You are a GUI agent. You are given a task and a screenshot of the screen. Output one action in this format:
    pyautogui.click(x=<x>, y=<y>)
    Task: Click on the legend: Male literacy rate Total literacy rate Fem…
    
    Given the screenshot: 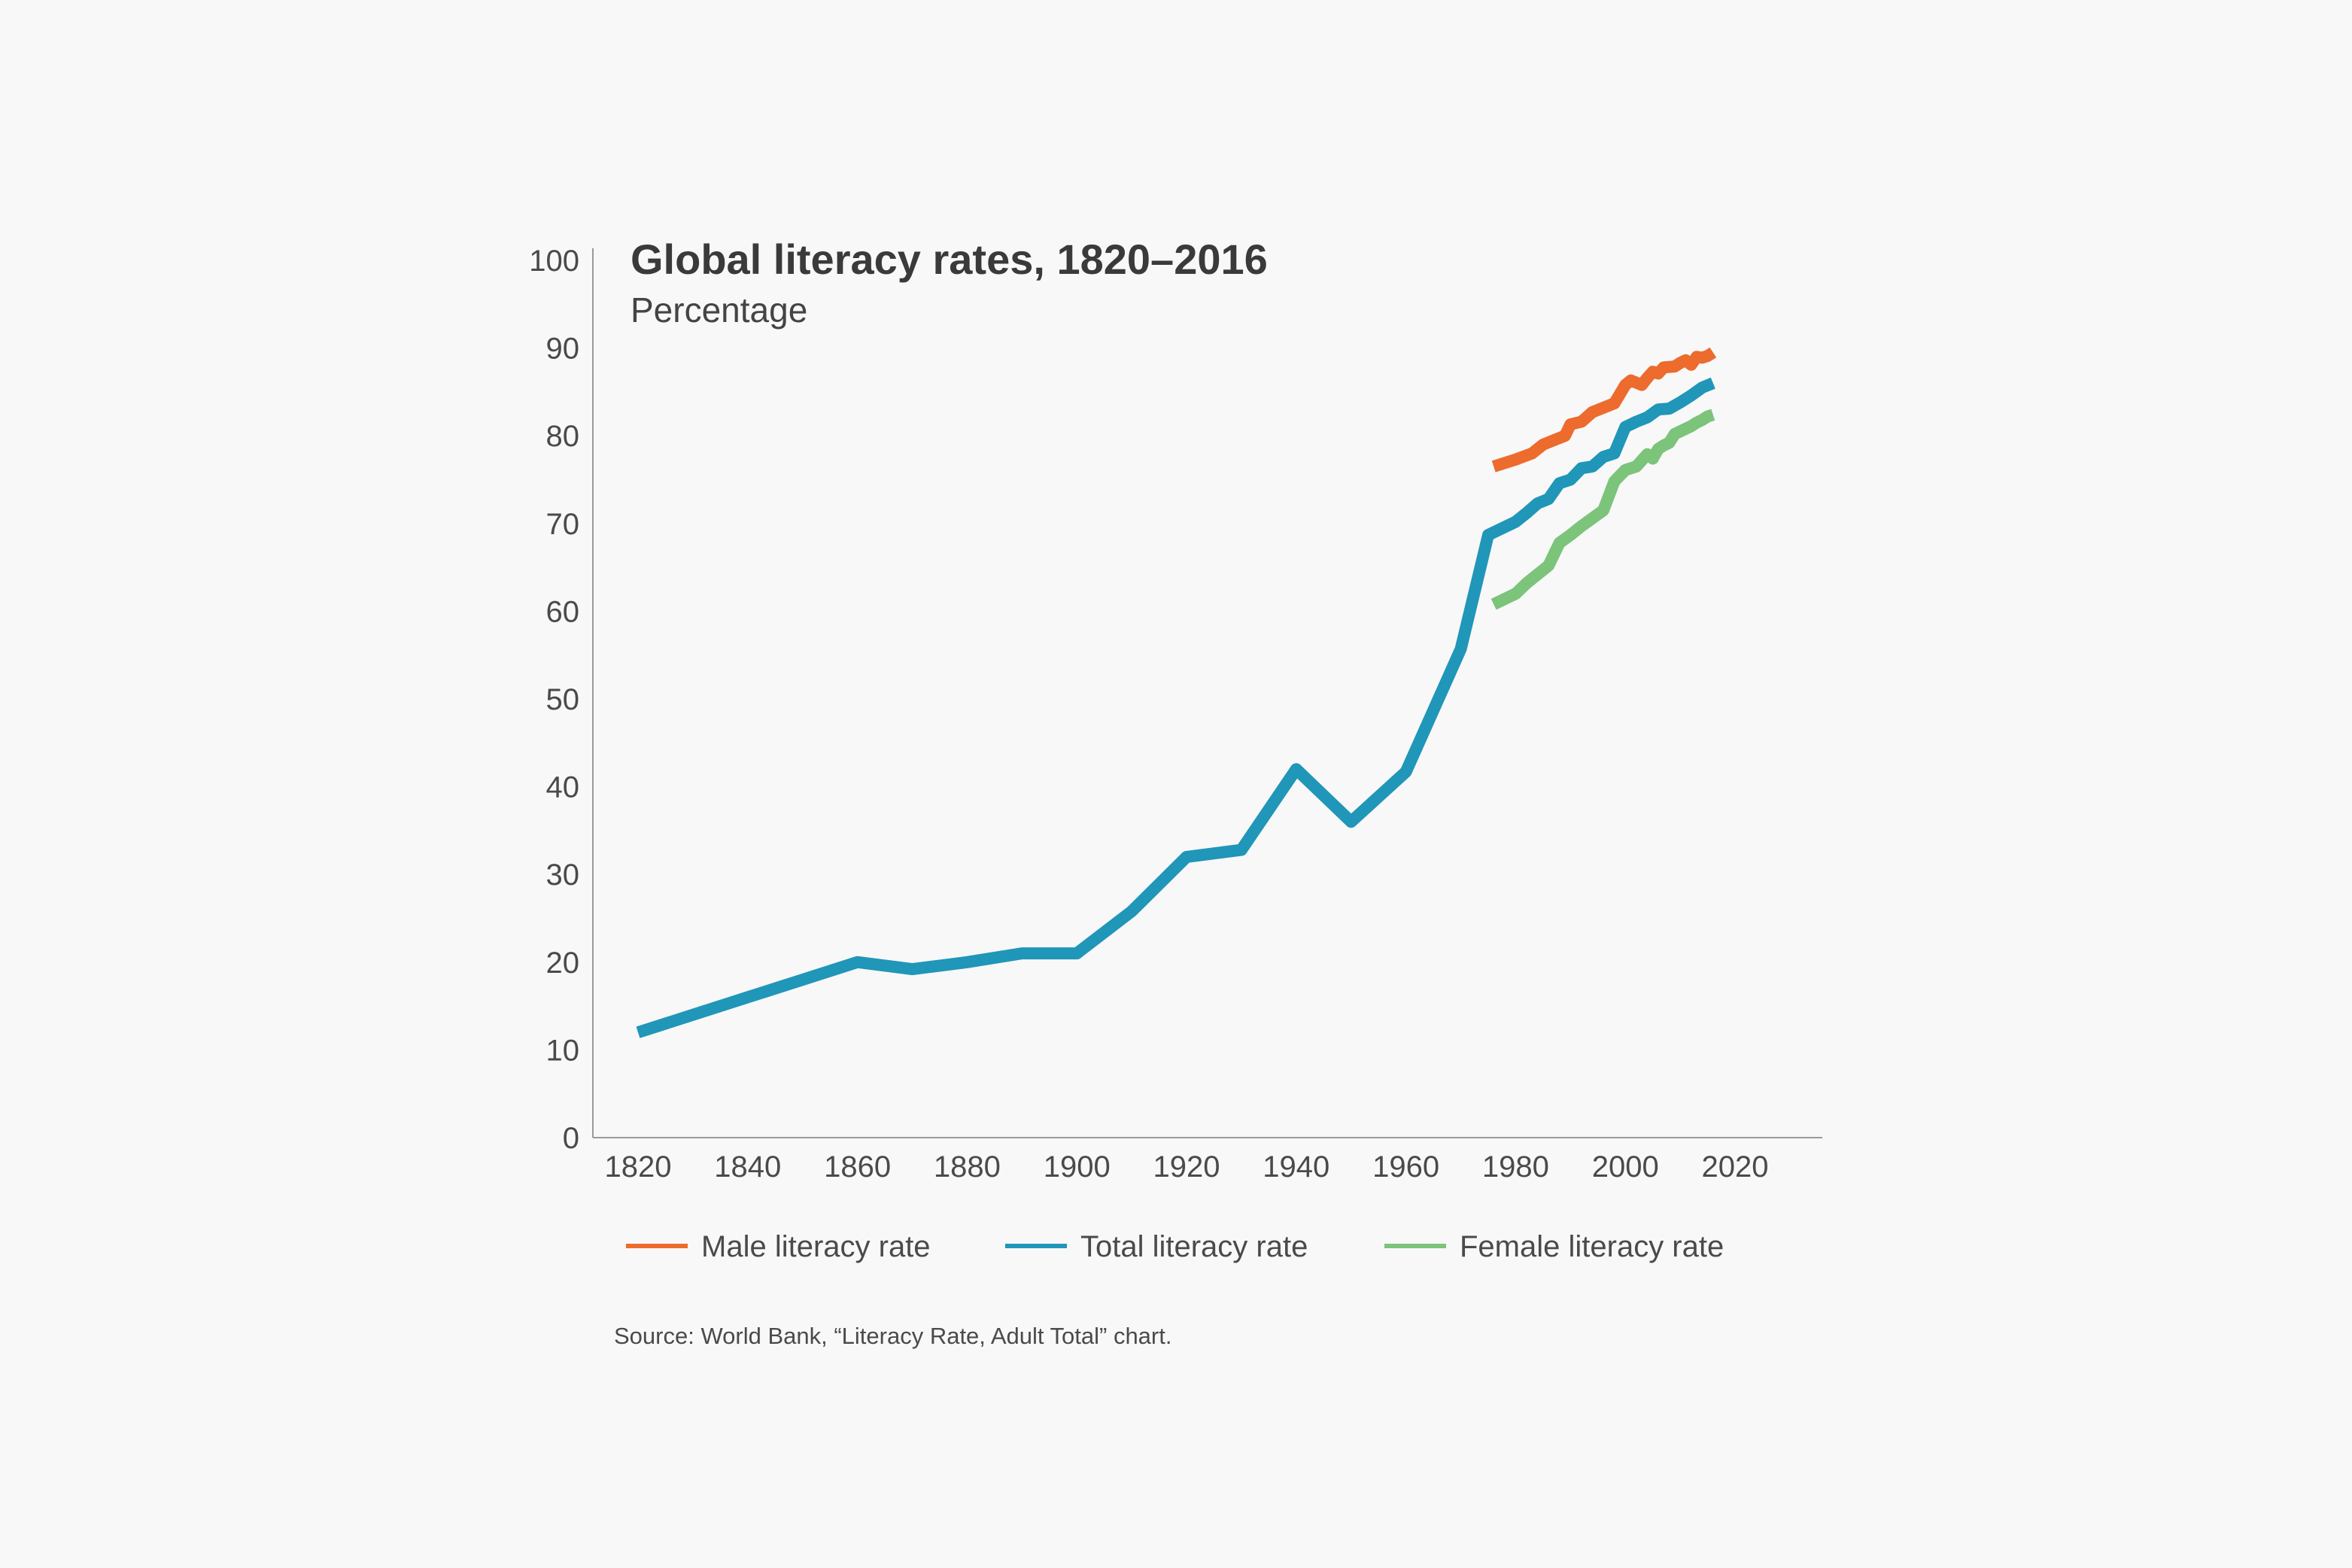 What is the action you would take?
    pyautogui.click(x=1175, y=1246)
    